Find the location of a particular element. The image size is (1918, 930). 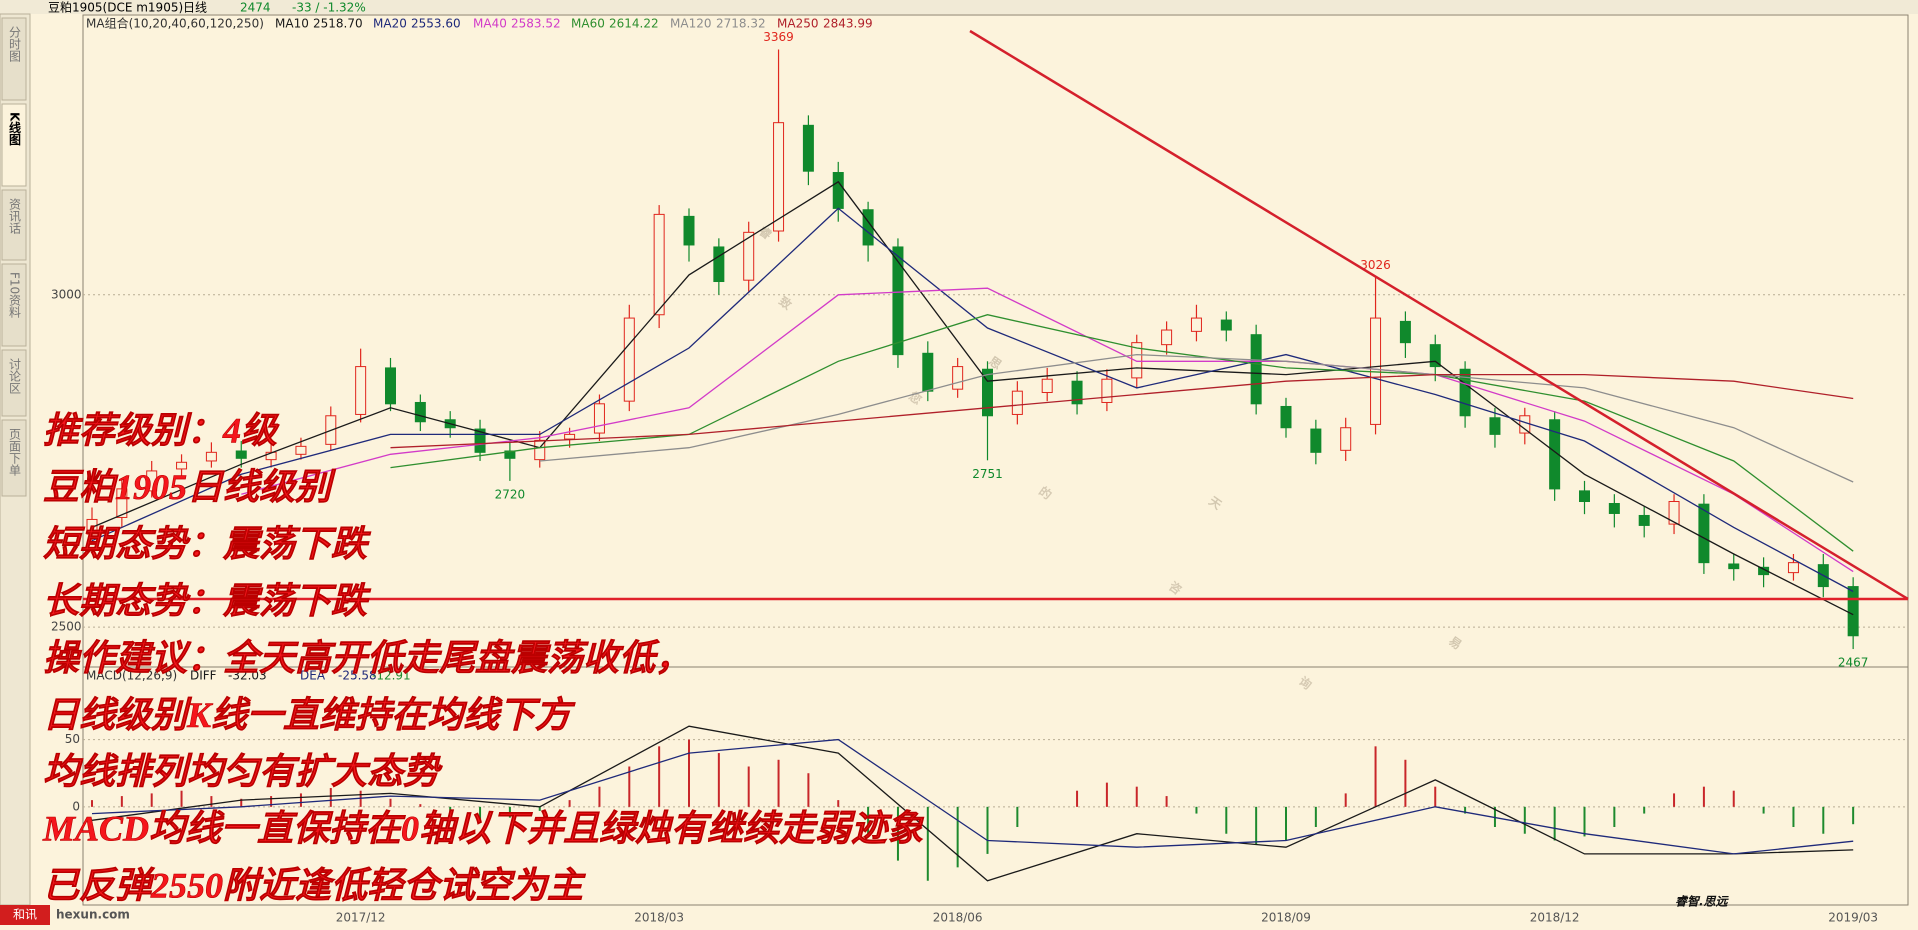

price-change: -33 / -1.32% is located at coordinates (329, 8).